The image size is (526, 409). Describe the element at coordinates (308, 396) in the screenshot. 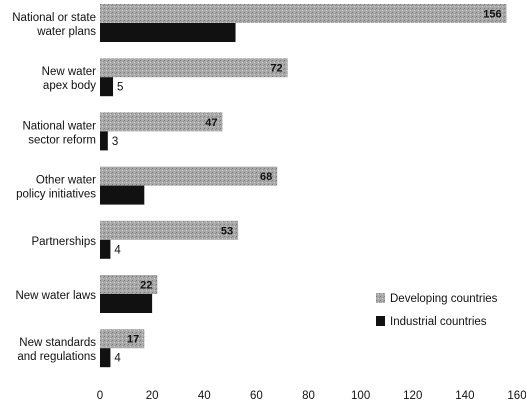

I see `x-tick-label-4: 80` at that location.